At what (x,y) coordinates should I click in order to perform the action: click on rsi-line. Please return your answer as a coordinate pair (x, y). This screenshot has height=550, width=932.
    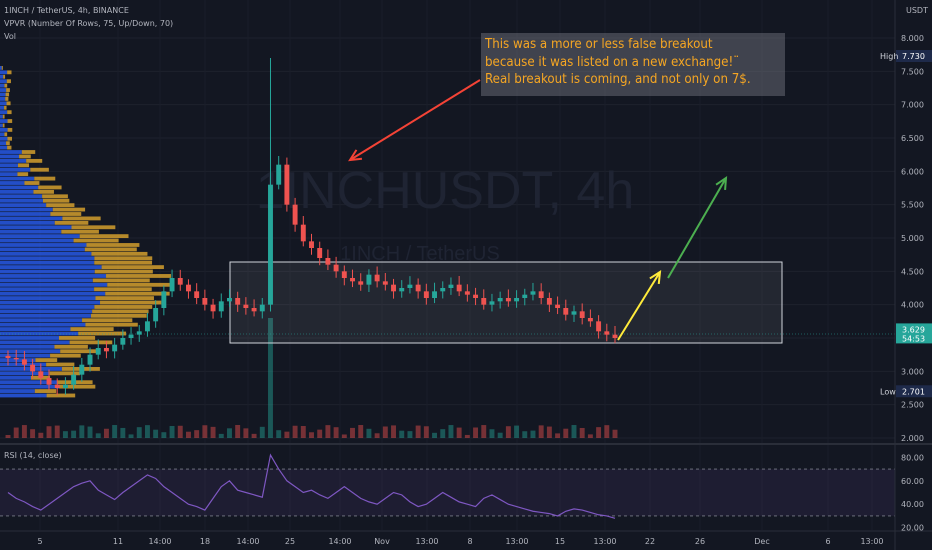
    Looking at the image, I should click on (311, 486).